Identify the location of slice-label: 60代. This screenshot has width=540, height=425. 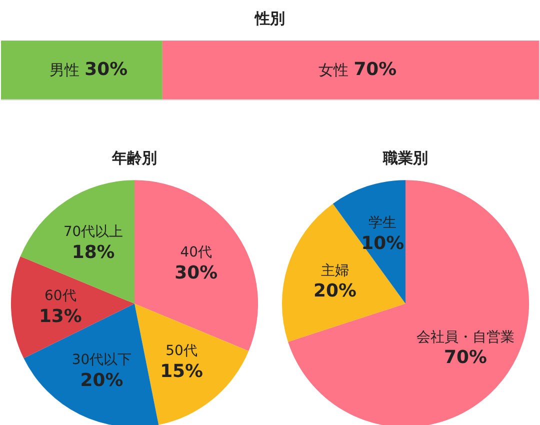
(60, 296).